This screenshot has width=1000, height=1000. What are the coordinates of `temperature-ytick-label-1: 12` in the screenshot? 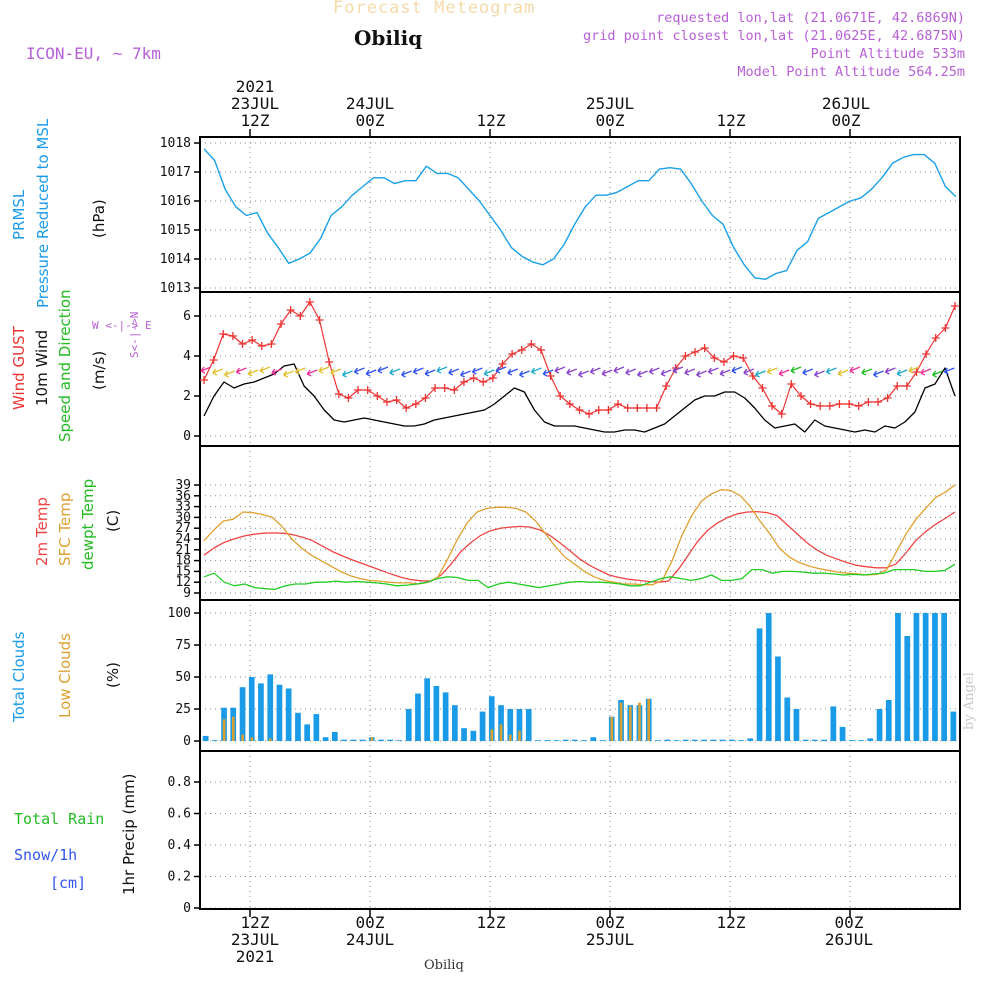 It's located at (183, 582).